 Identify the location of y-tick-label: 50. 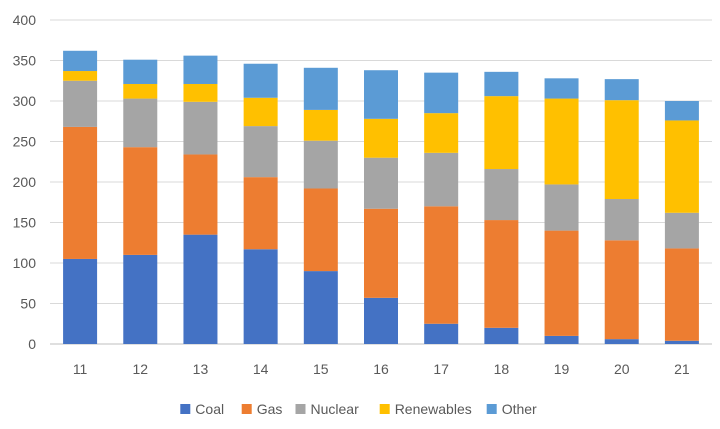
(28, 304).